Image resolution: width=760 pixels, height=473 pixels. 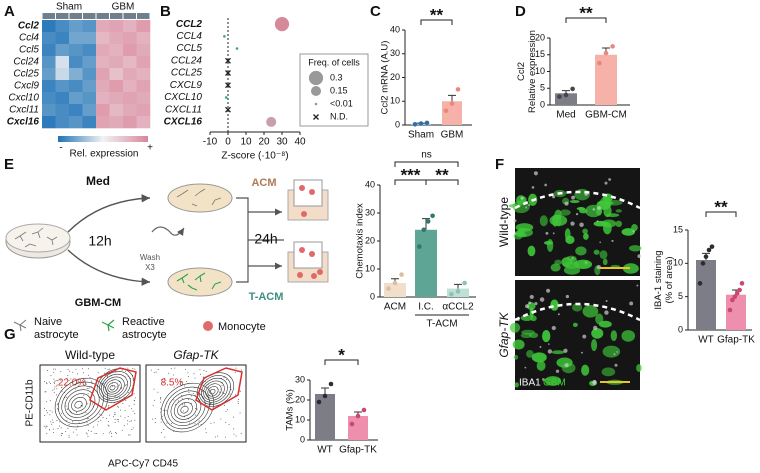 What do you see at coordinates (199, 281) in the screenshot?
I see `astrocytes` at bounding box center [199, 281].